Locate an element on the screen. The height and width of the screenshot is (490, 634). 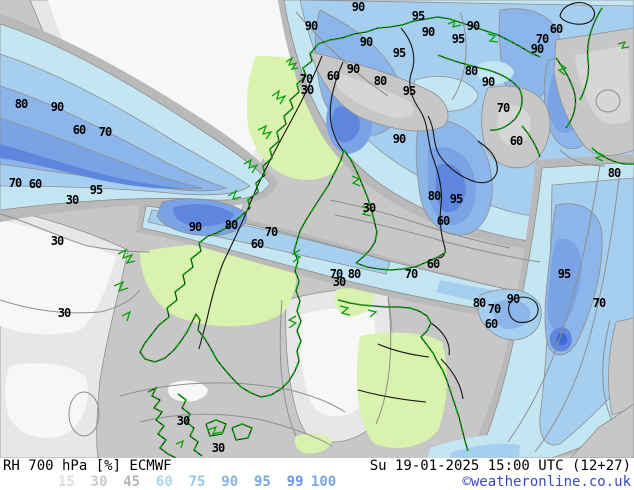
legend-value-15: 15 is located at coordinates (66, 482).